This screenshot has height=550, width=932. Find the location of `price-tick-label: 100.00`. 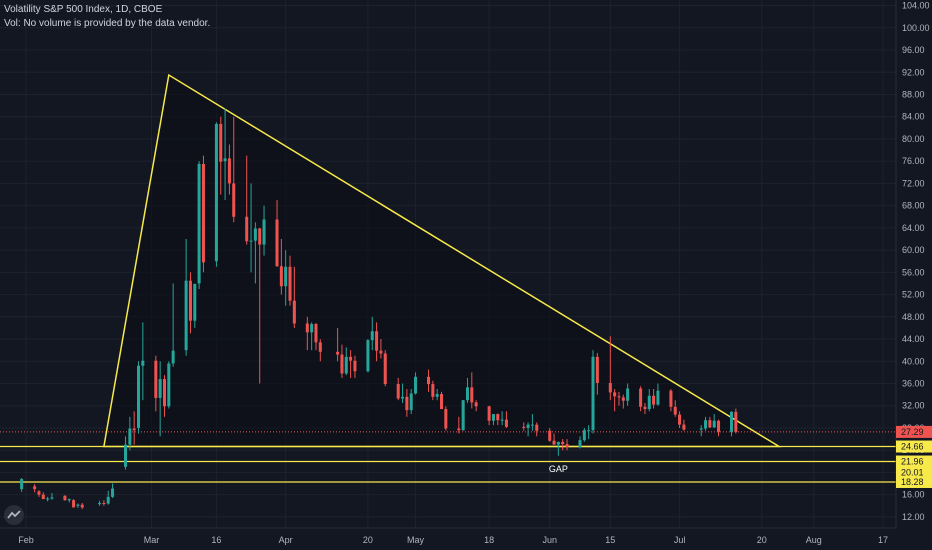

price-tick-label: 100.00 is located at coordinates (916, 28).